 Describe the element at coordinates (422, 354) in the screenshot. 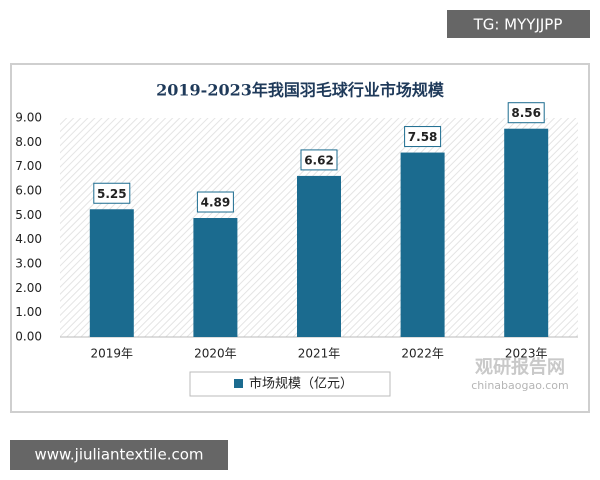

I see `x-tick-label: 2022年` at that location.